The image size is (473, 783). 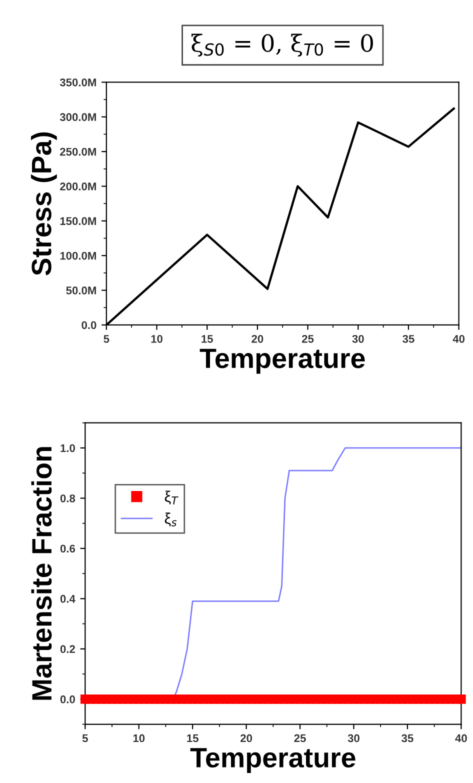 I want to click on legend-label: ξ$_{s}$, so click(x=170, y=519).